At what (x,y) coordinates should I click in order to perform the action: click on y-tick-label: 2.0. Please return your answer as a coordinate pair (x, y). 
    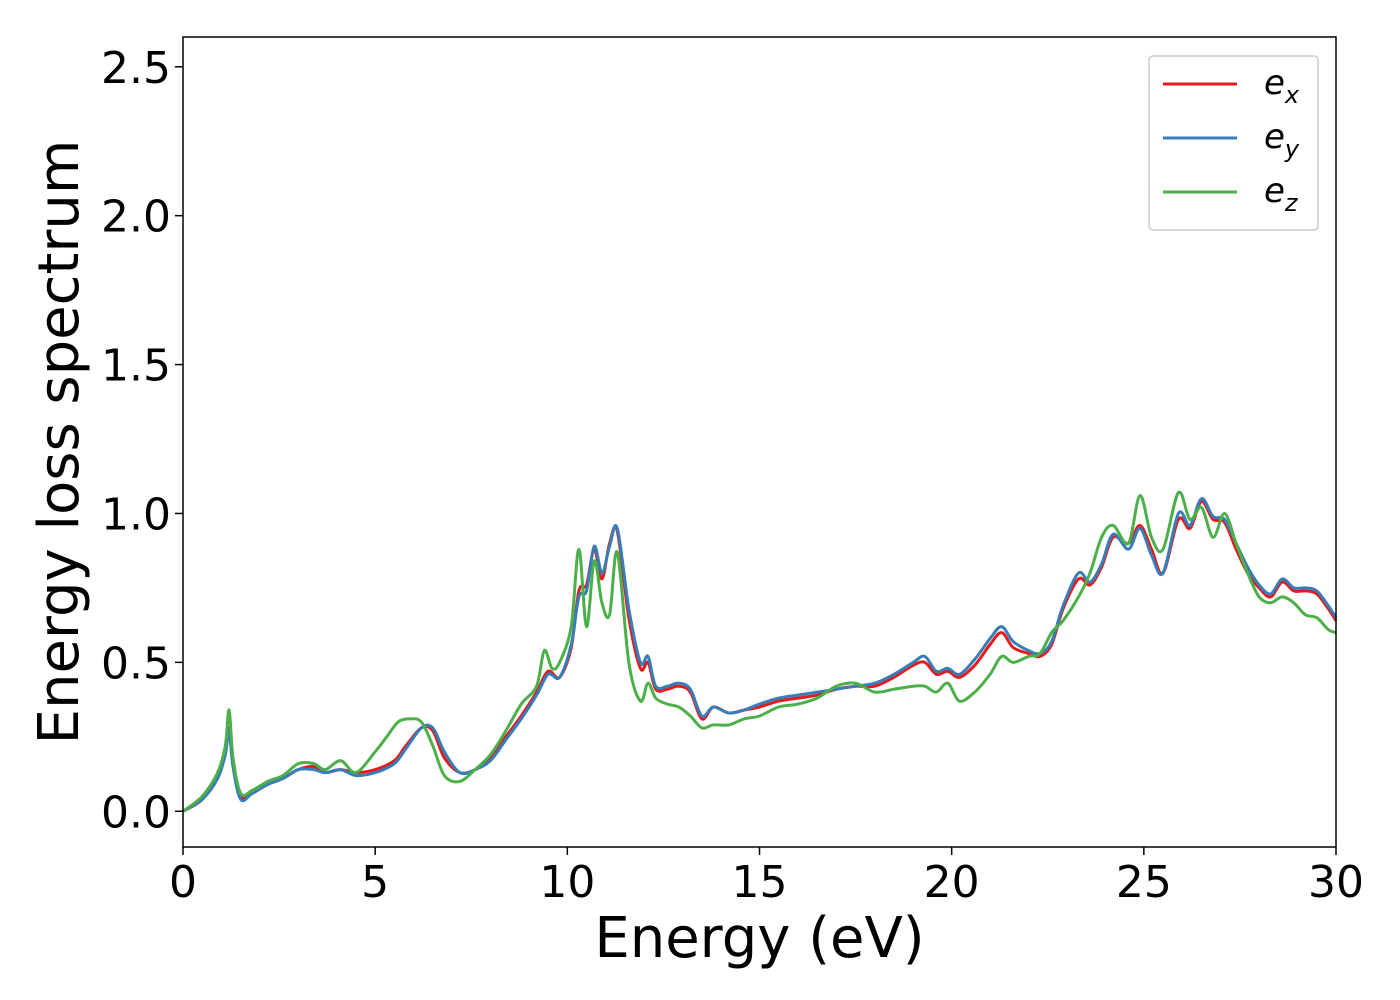
    Looking at the image, I should click on (136, 217).